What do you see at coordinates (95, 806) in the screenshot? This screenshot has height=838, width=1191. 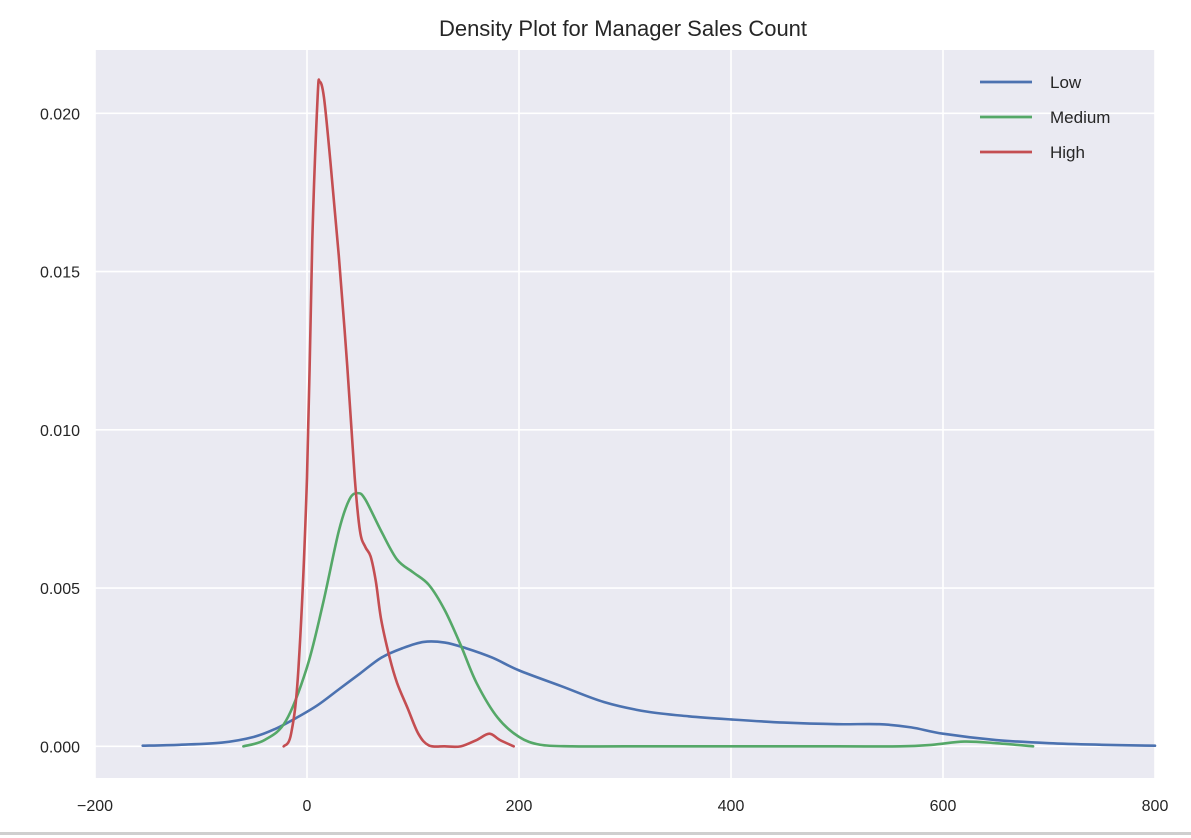 I see `x-tick-label: −200` at bounding box center [95, 806].